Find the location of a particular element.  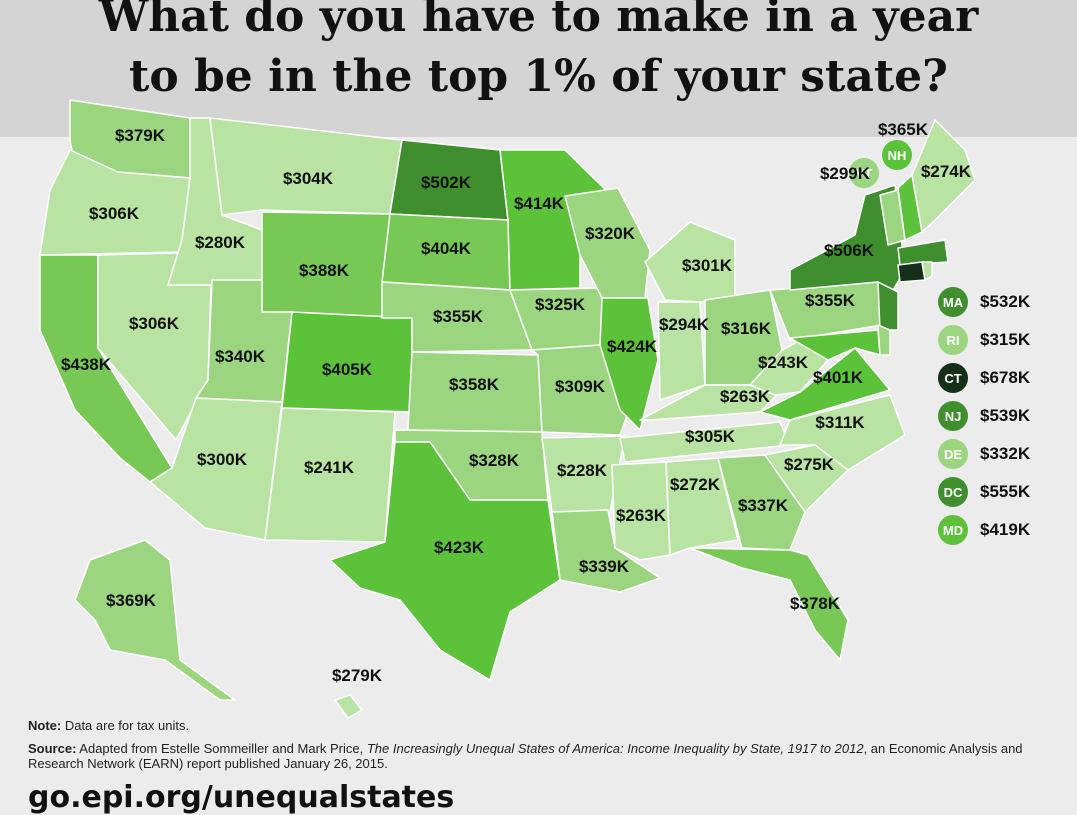

value-label-sd: $404K is located at coordinates (446, 248).